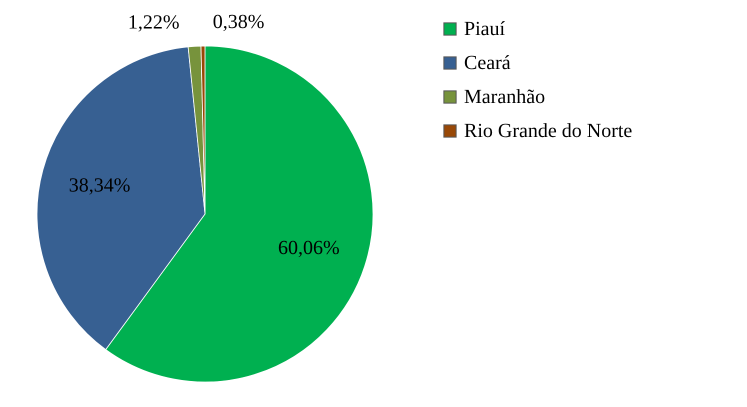 This screenshot has width=747, height=407. Describe the element at coordinates (99, 185) in the screenshot. I see `data-label: 38,34%` at that location.